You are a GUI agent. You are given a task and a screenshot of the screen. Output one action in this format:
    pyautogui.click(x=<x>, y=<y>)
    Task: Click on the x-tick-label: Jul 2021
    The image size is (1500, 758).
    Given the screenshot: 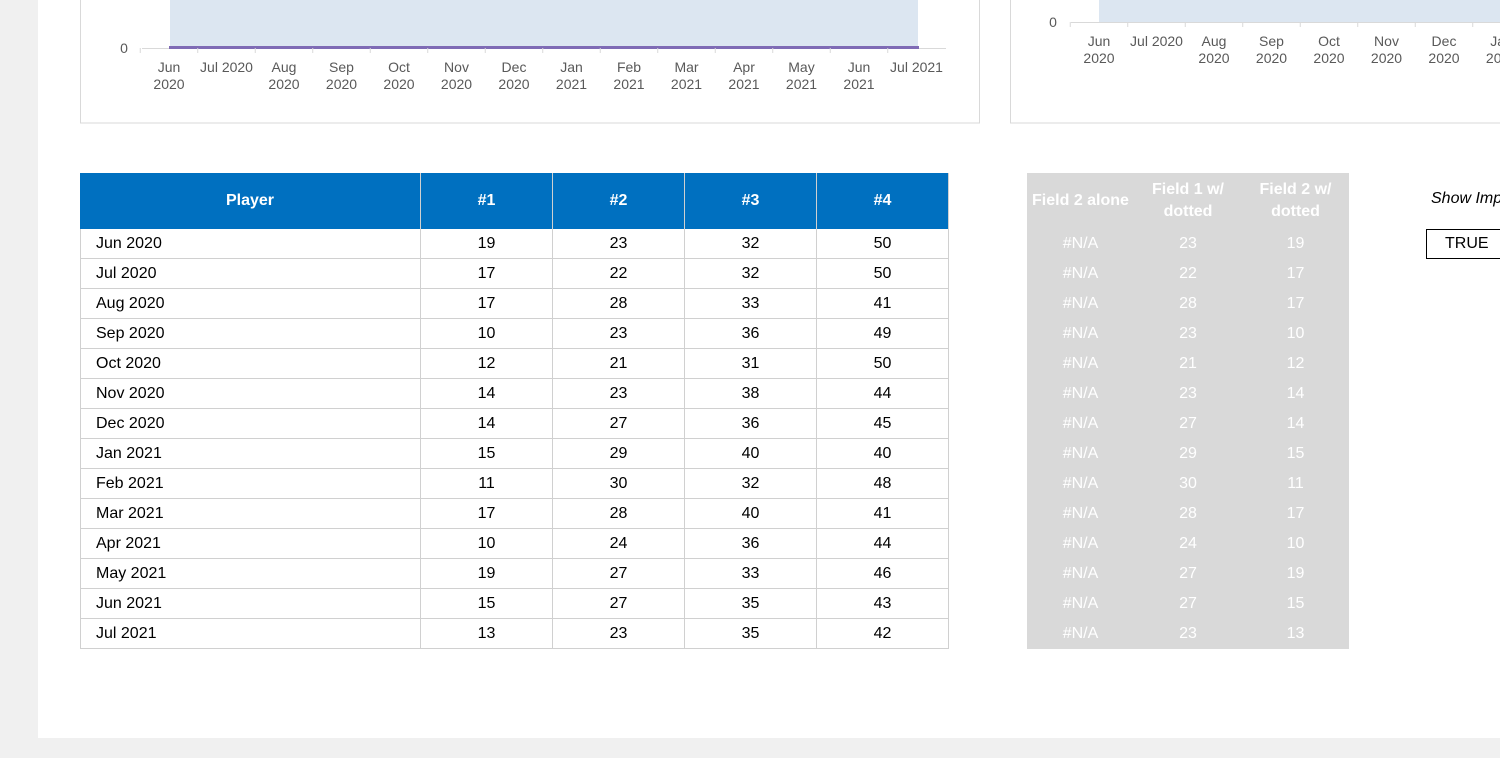 What is the action you would take?
    pyautogui.click(x=916, y=67)
    